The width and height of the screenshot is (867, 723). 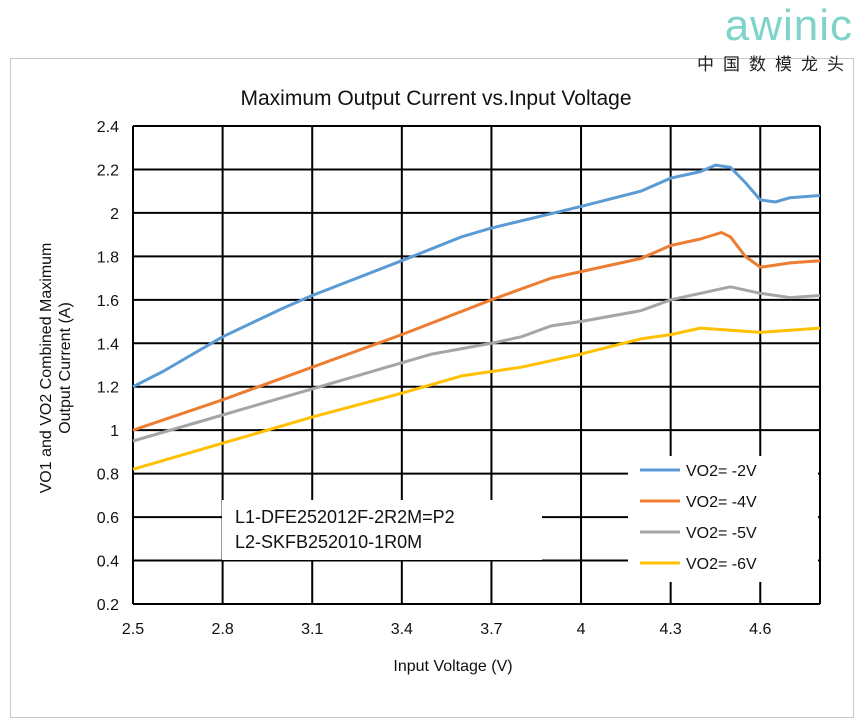 I want to click on y-axis-label: Output Current (A), so click(x=65, y=368).